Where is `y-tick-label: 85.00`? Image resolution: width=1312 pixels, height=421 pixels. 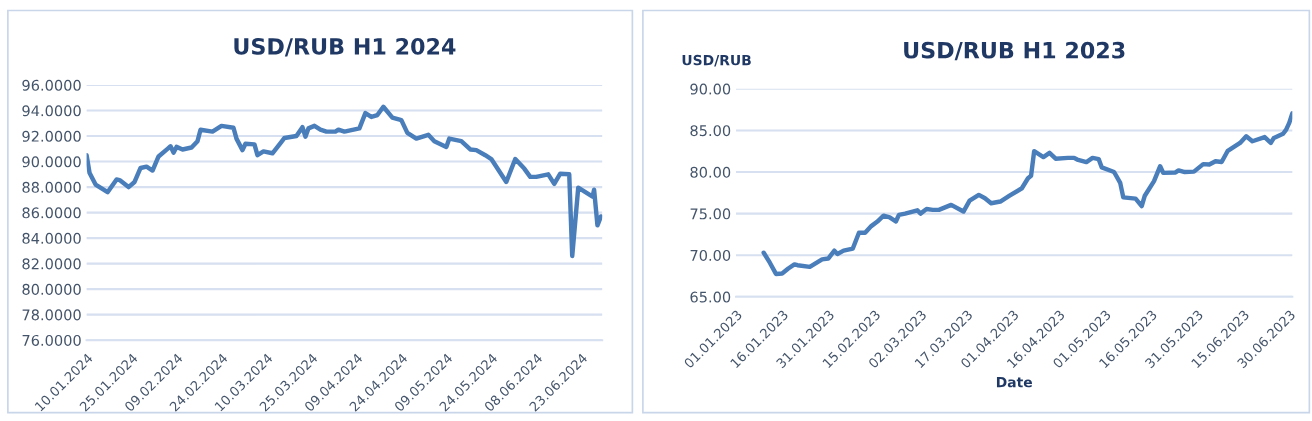 y-tick-label: 85.00 is located at coordinates (710, 131).